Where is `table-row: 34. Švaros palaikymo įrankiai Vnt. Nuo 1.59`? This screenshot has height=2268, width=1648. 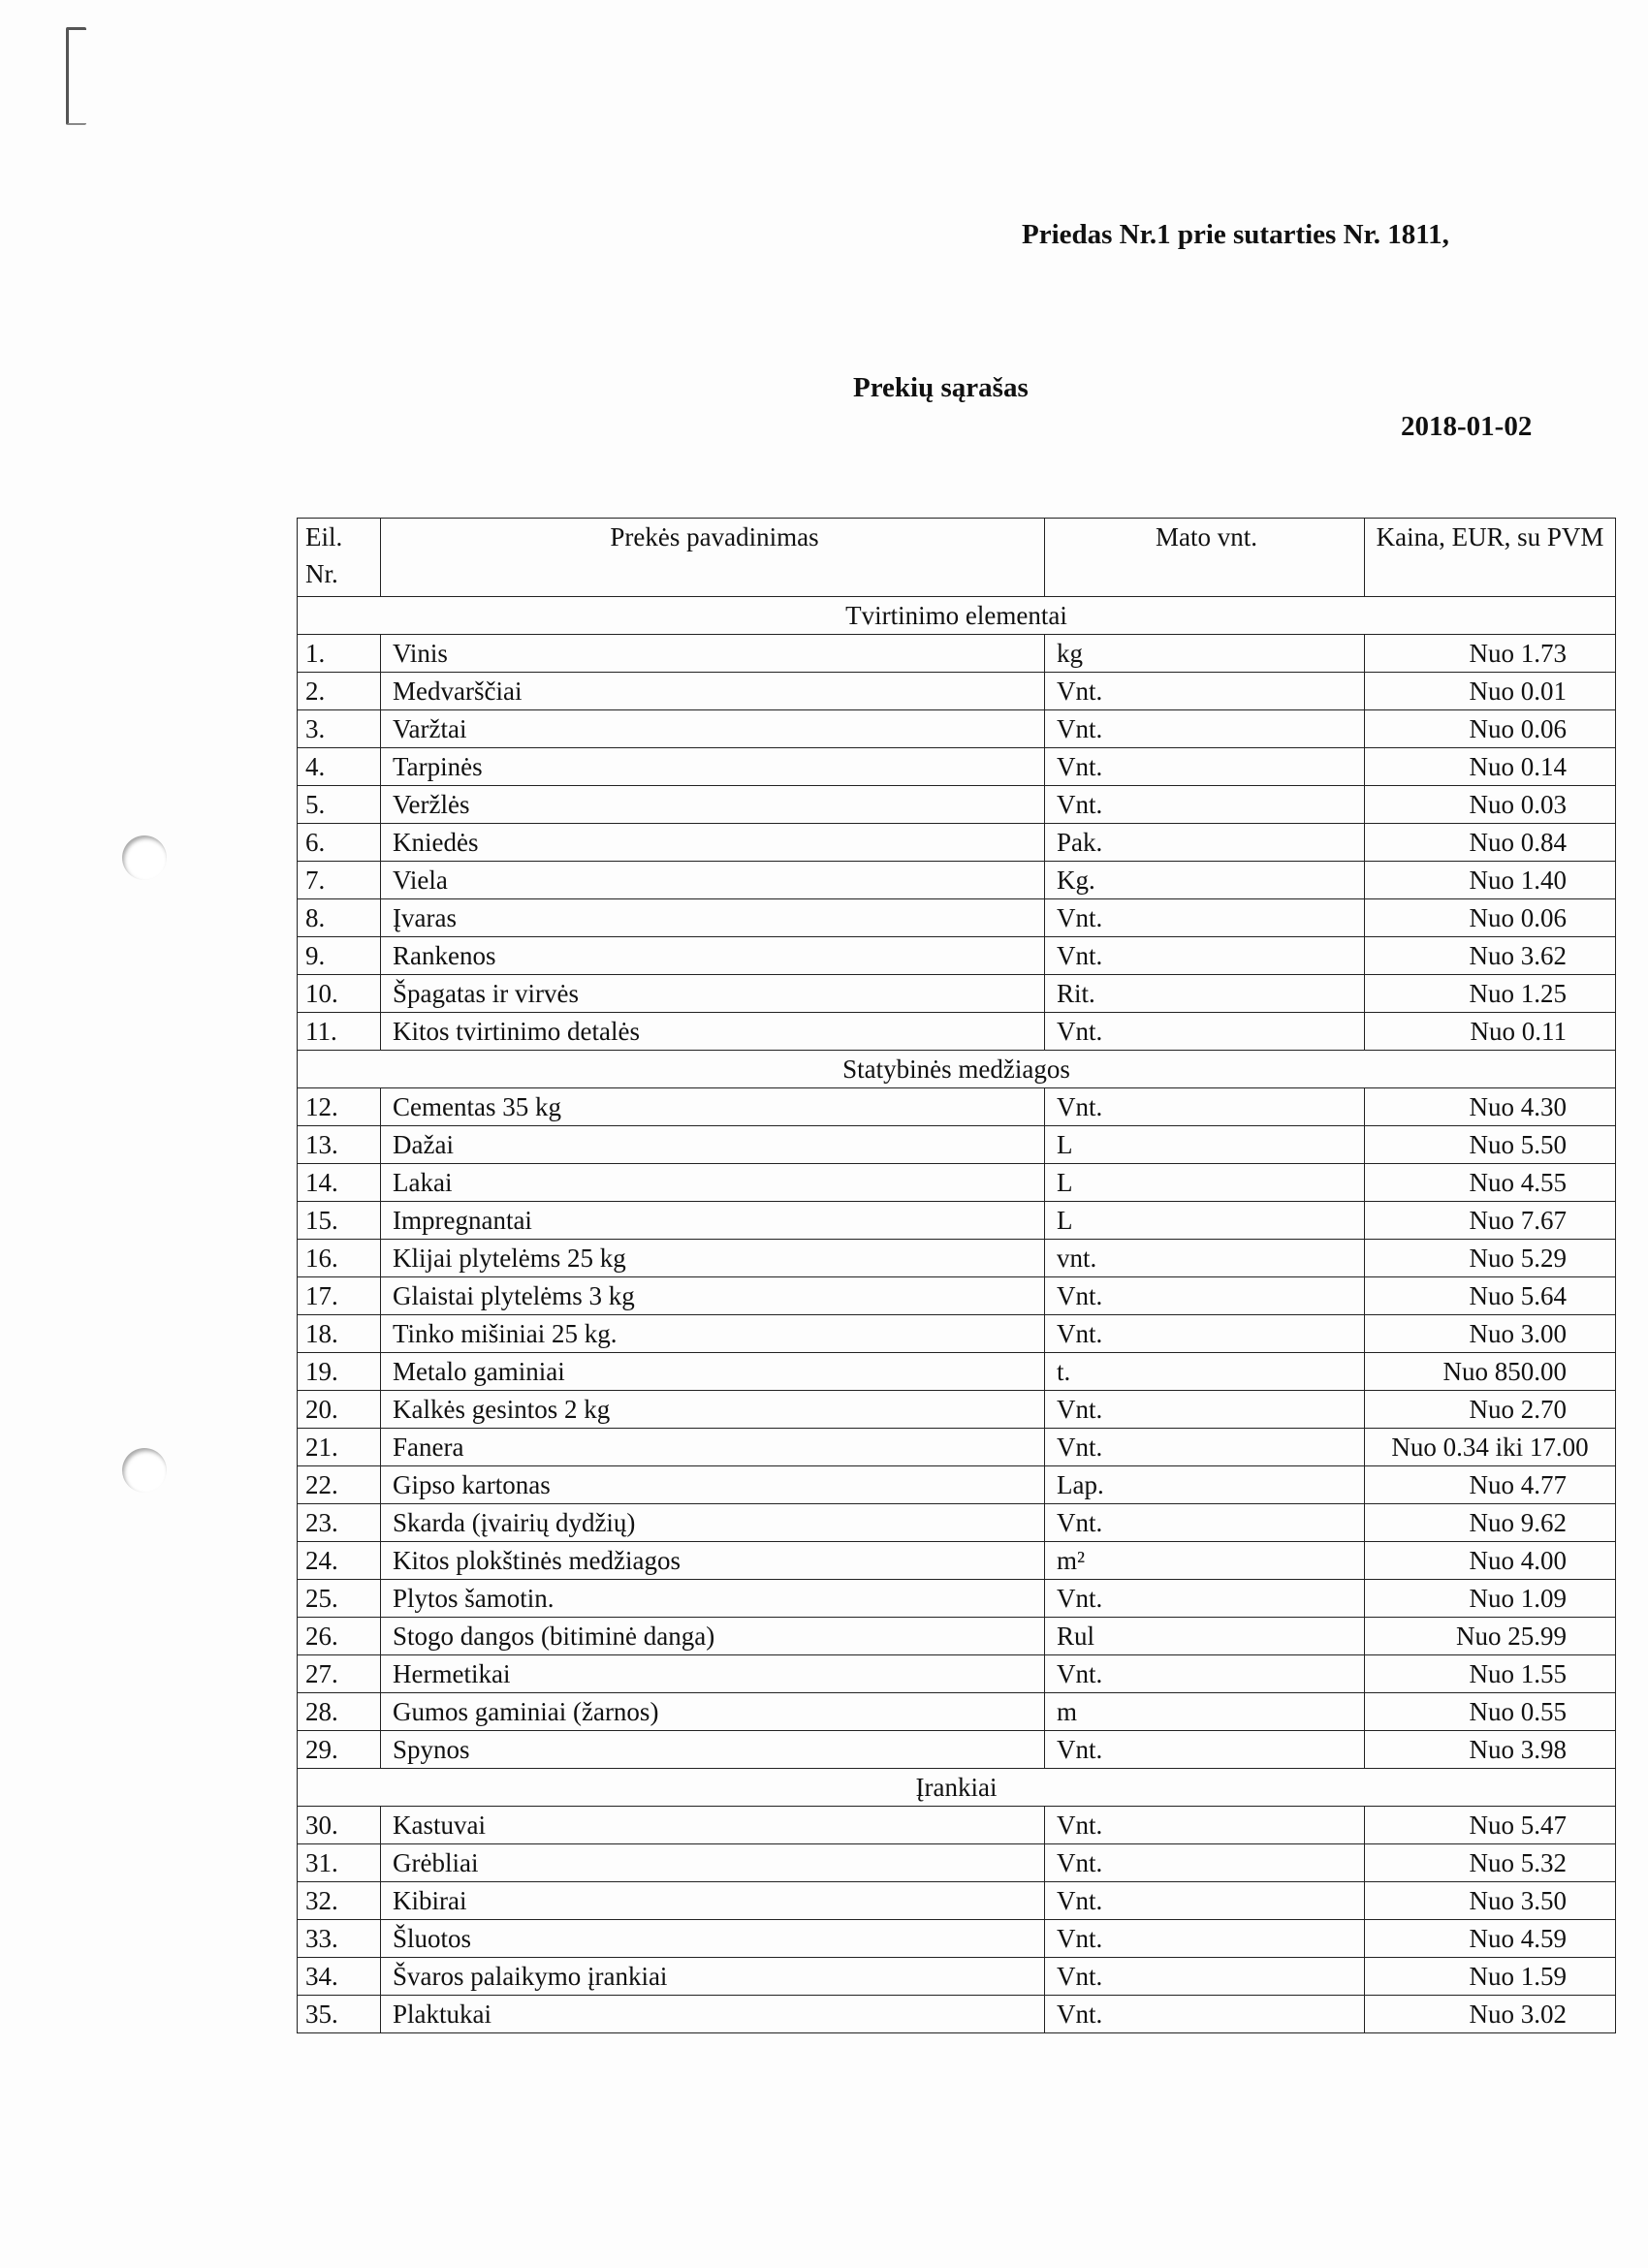 table-row: 34. Švaros palaikymo įrankiai Vnt. Nuo 1.59 is located at coordinates (957, 1977).